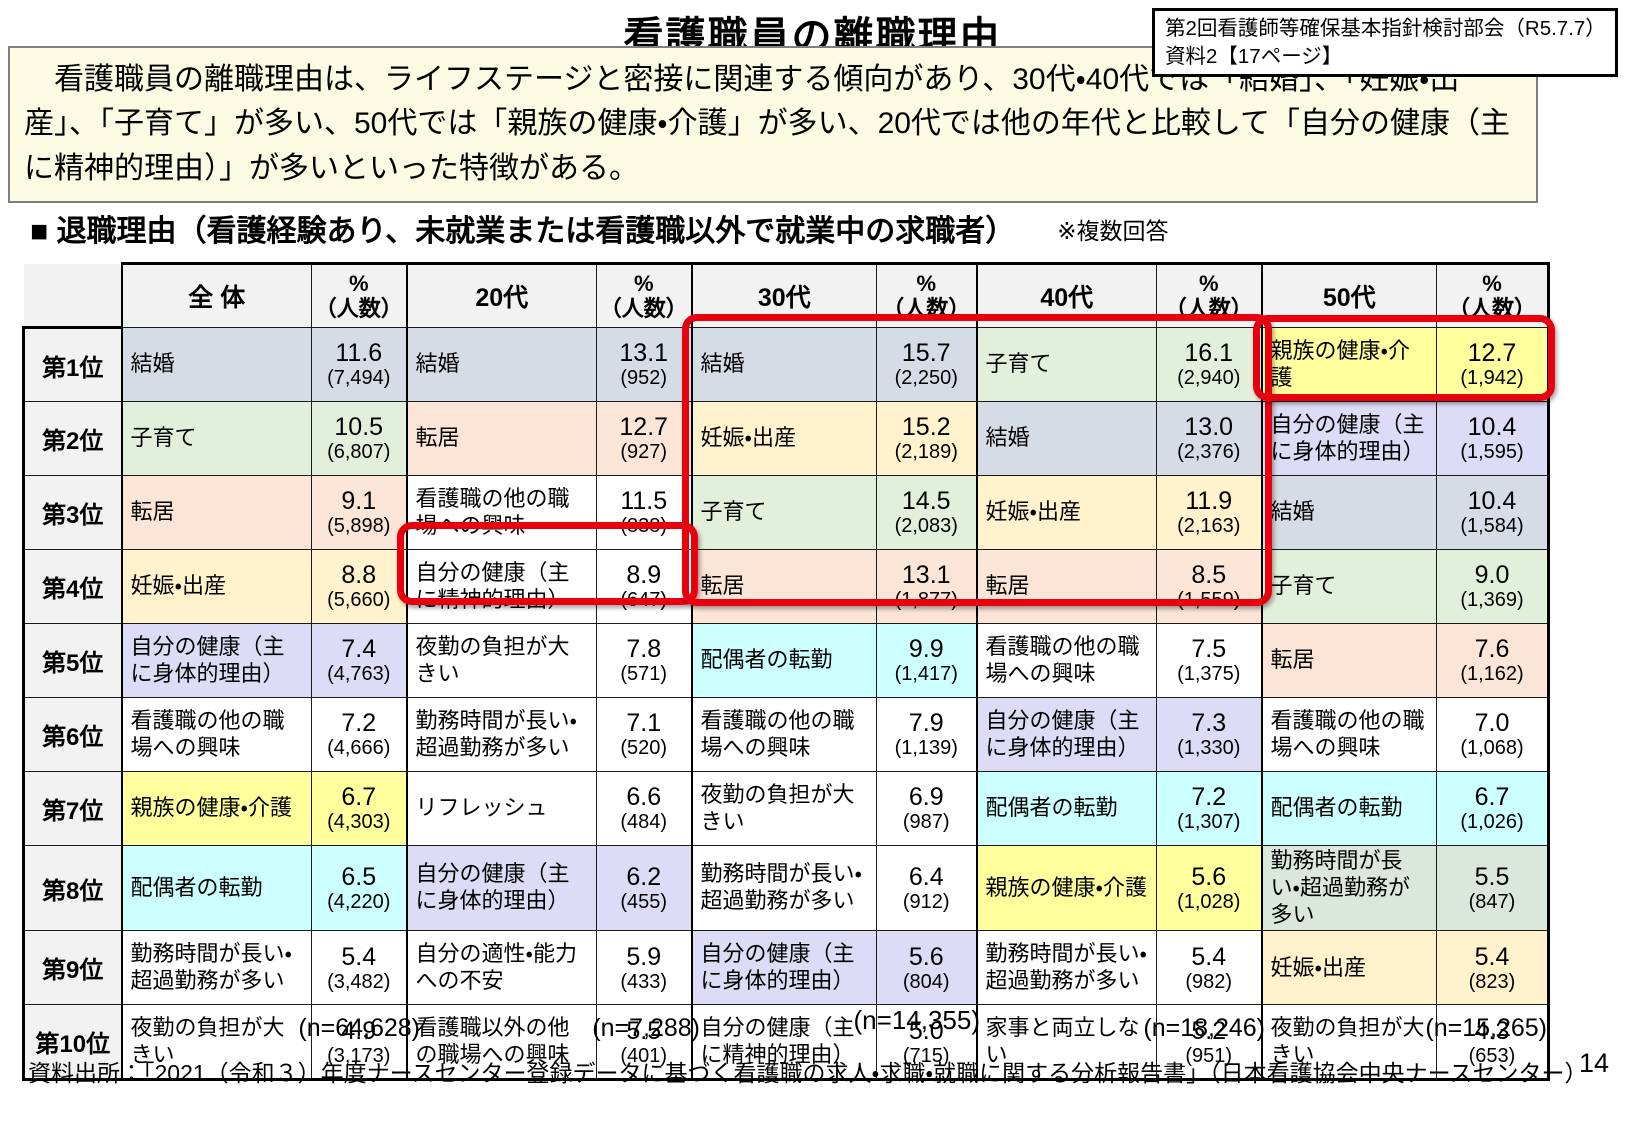 This screenshot has width=1625, height=1125. Describe the element at coordinates (926, 649) in the screenshot. I see `pct-value: 9.9` at that location.